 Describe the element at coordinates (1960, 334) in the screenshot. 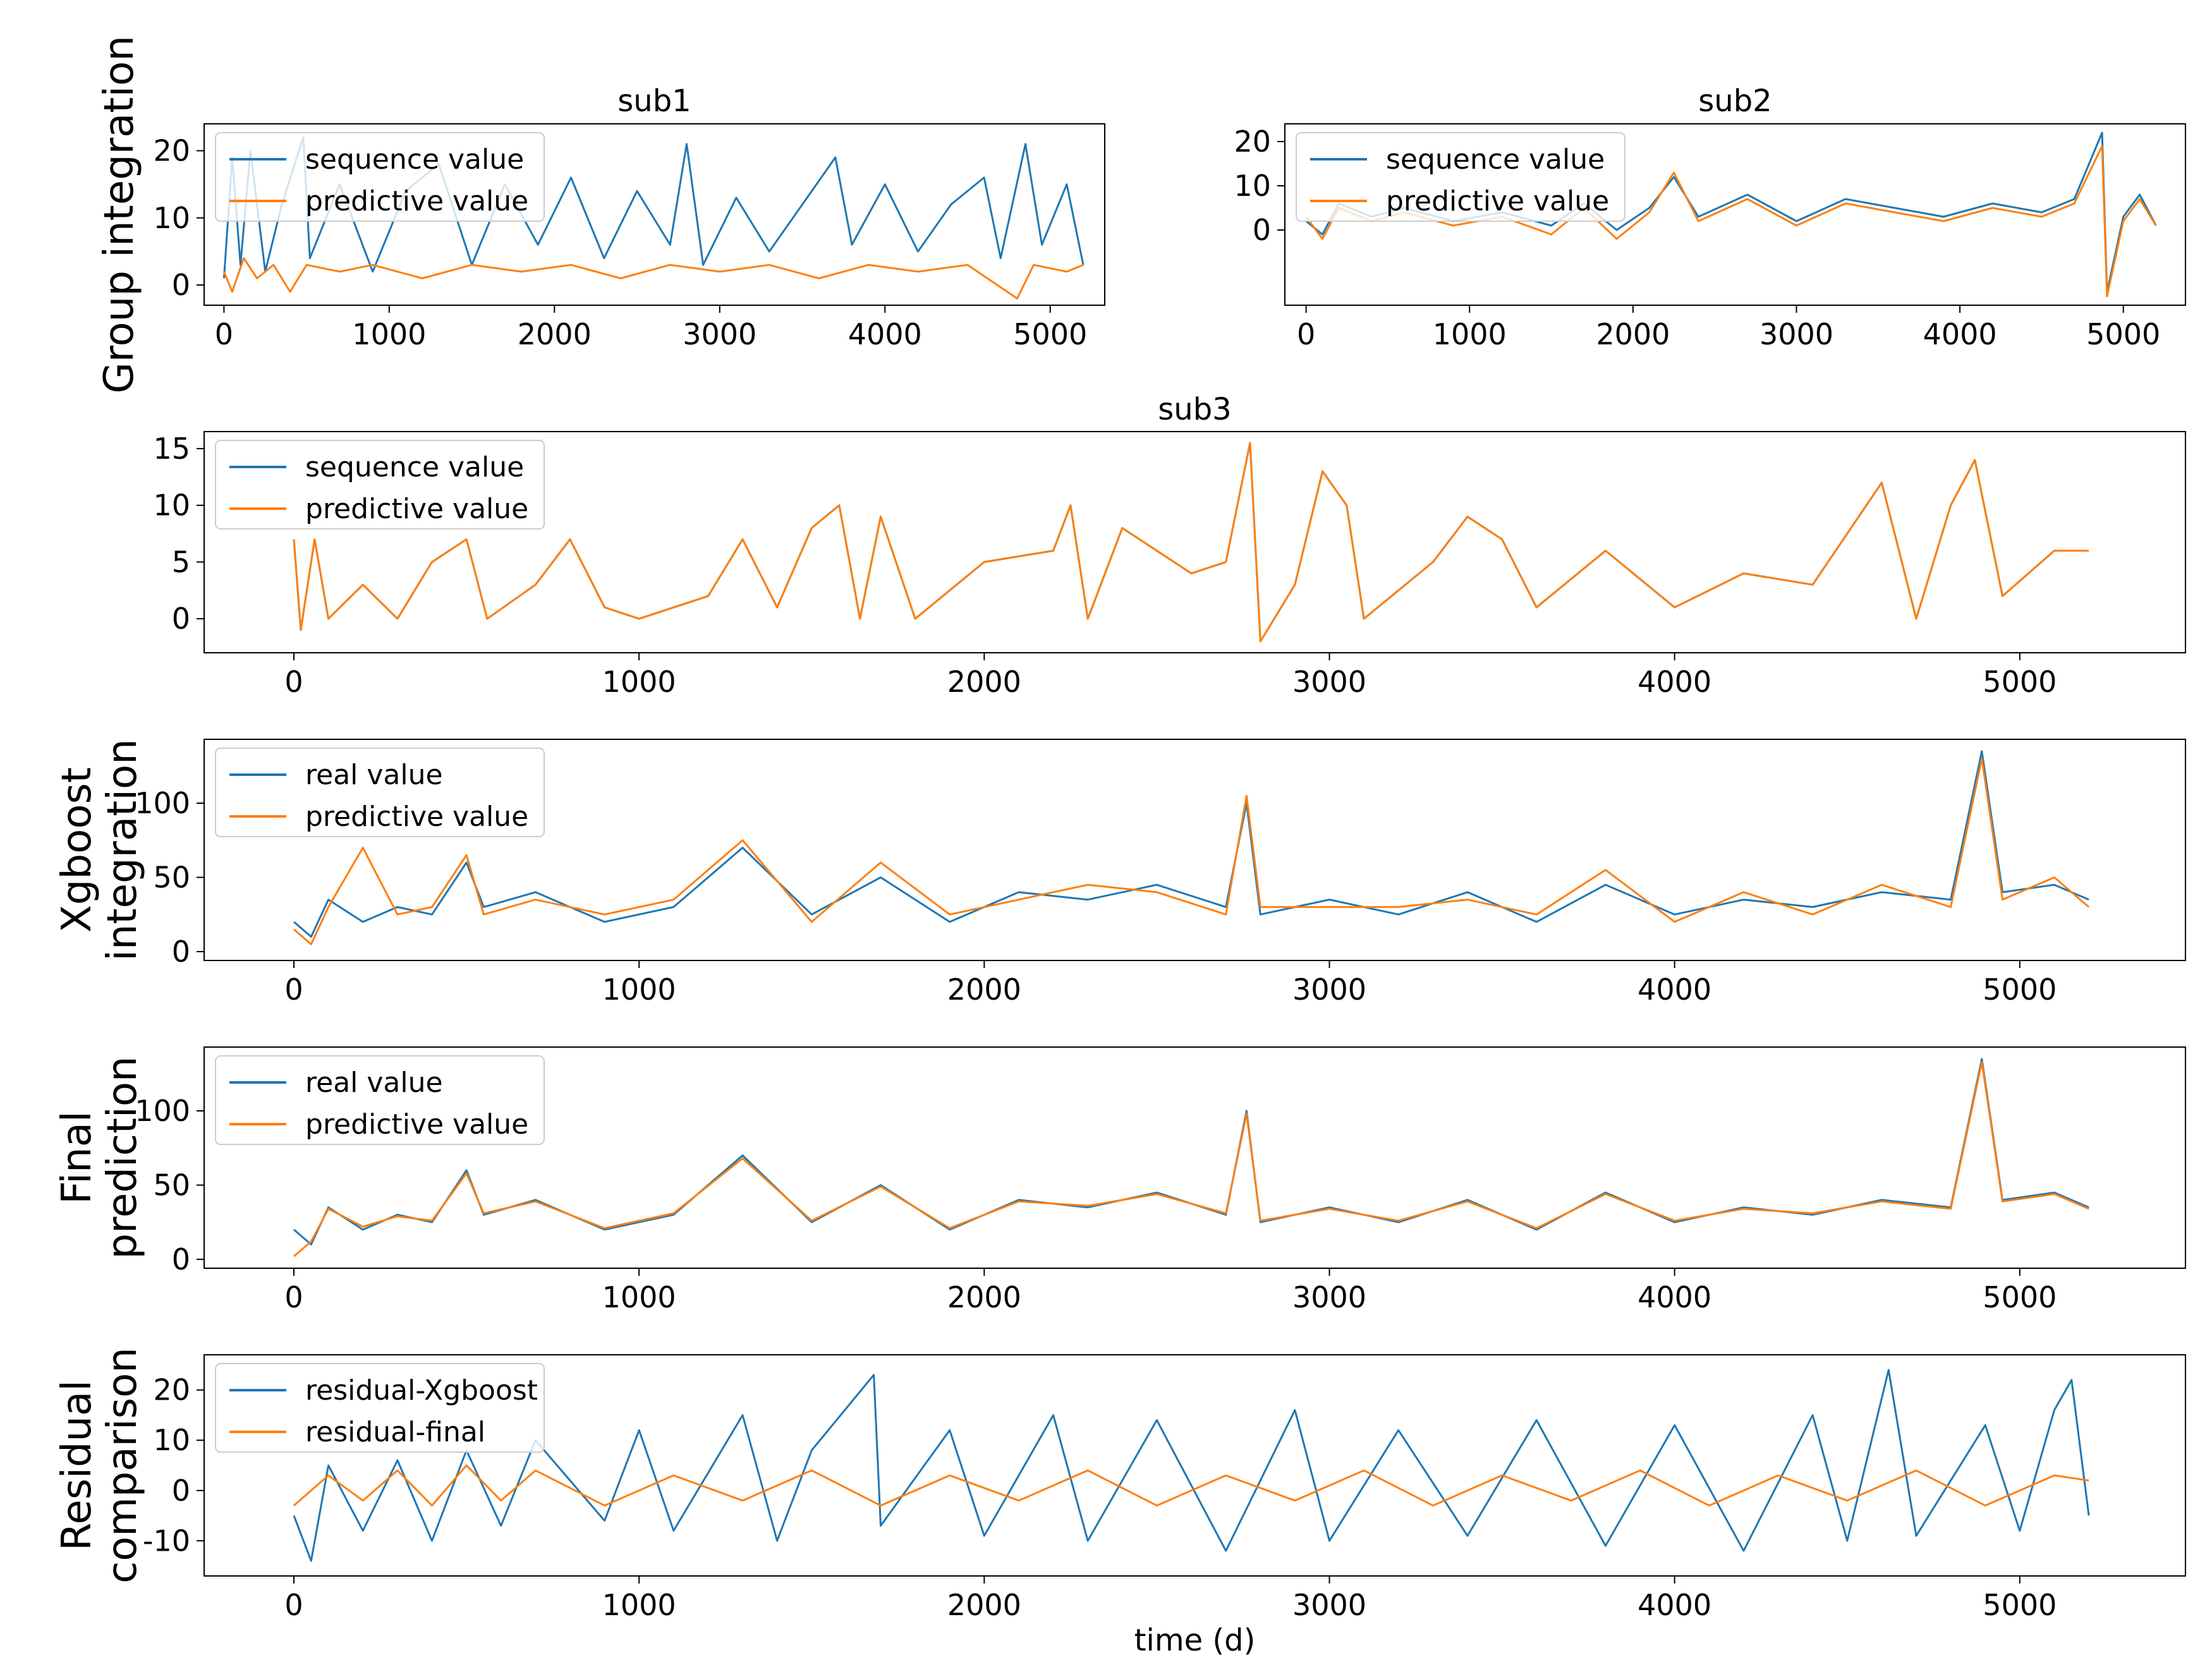

I see `sub2-xtick-label: 4000` at that location.